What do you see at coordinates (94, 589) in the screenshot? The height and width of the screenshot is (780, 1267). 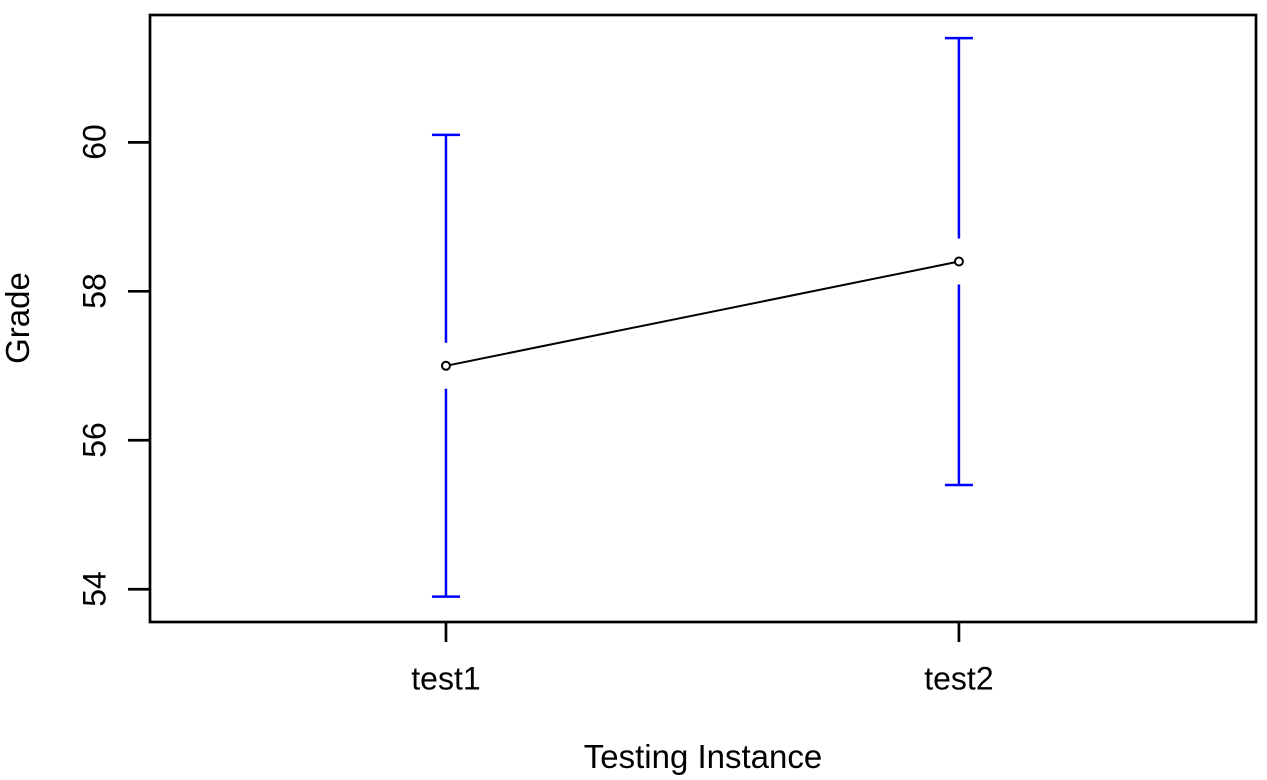 I see `y-tick-label: 54` at bounding box center [94, 589].